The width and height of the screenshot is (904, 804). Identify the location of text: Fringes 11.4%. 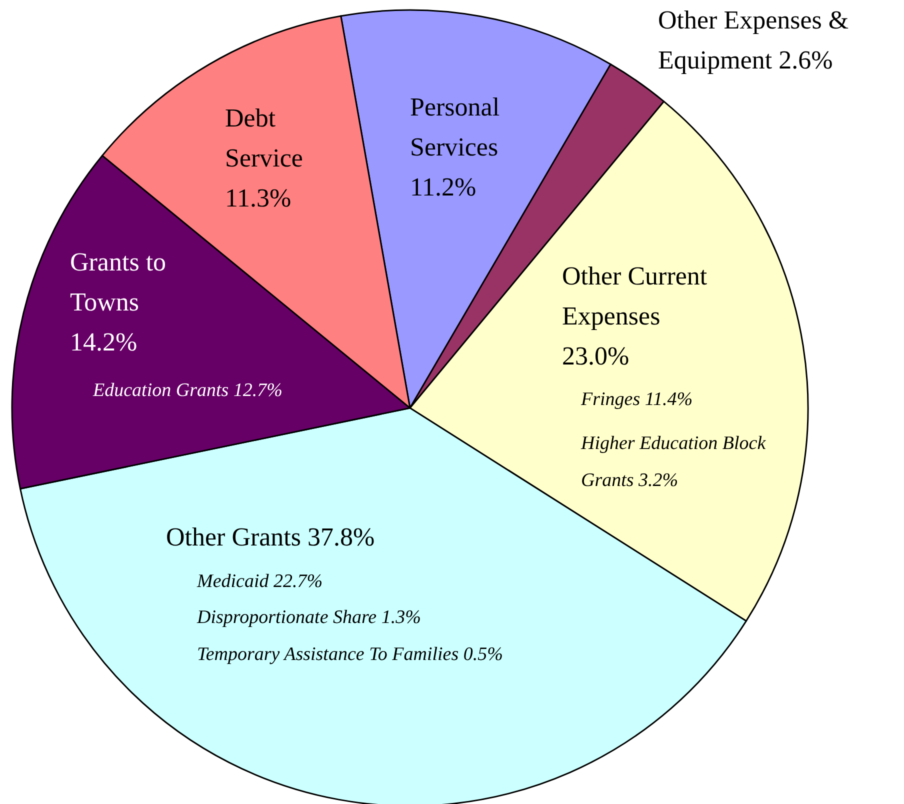
(636, 399).